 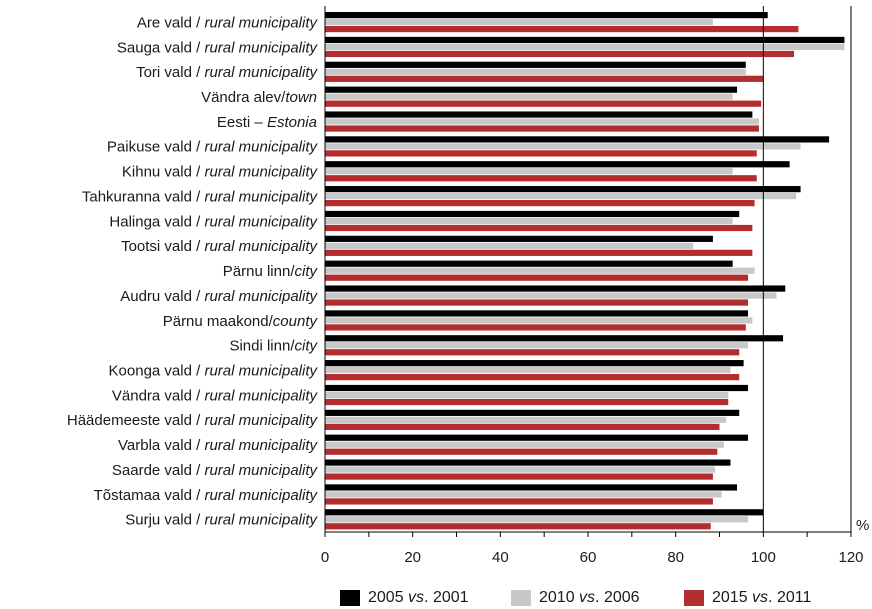 What do you see at coordinates (220, 172) in the screenshot?
I see `category-label-6: Kihnu vald / rural municipality` at bounding box center [220, 172].